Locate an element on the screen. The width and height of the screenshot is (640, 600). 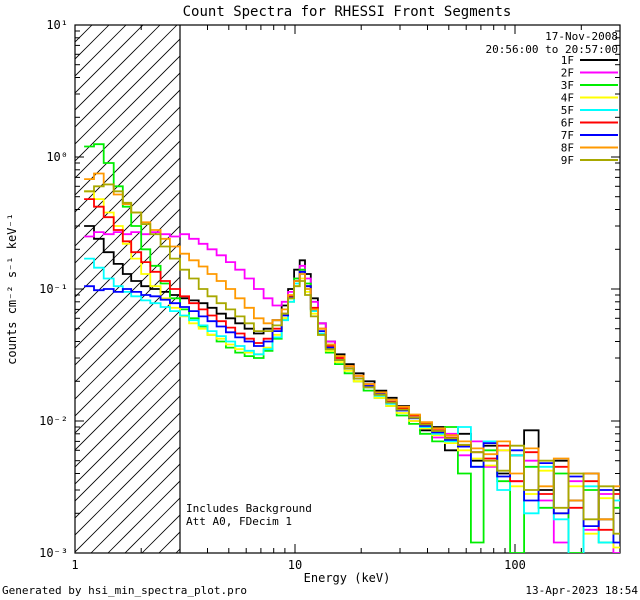
y-tick-label: 10¹ is located at coordinates (57, 25).